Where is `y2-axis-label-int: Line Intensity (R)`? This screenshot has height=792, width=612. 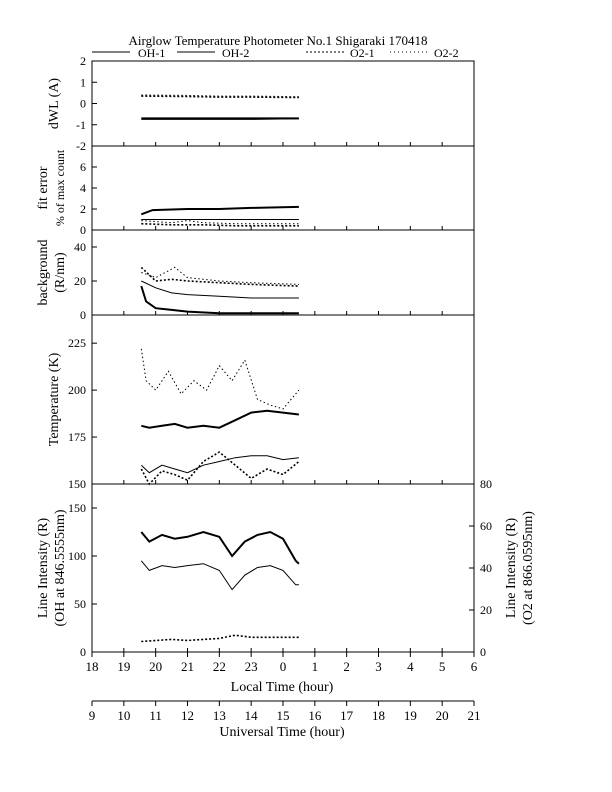
y2-axis-label-int: Line Intensity (R) is located at coordinates (511, 568).